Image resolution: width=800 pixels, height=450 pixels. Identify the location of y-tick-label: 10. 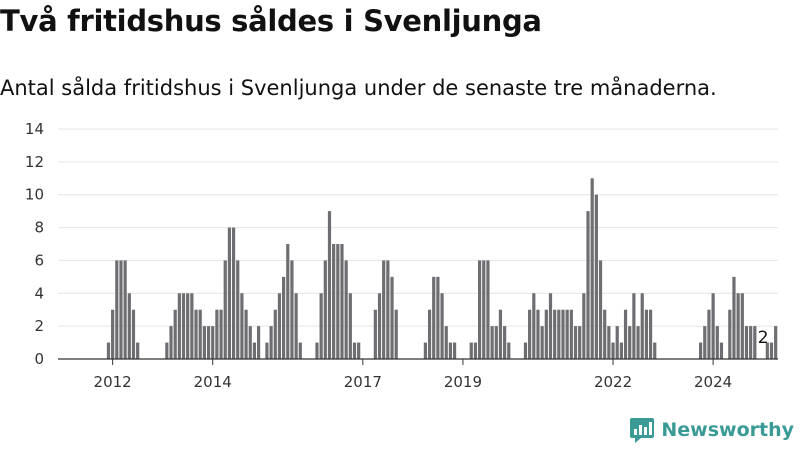
(34, 195).